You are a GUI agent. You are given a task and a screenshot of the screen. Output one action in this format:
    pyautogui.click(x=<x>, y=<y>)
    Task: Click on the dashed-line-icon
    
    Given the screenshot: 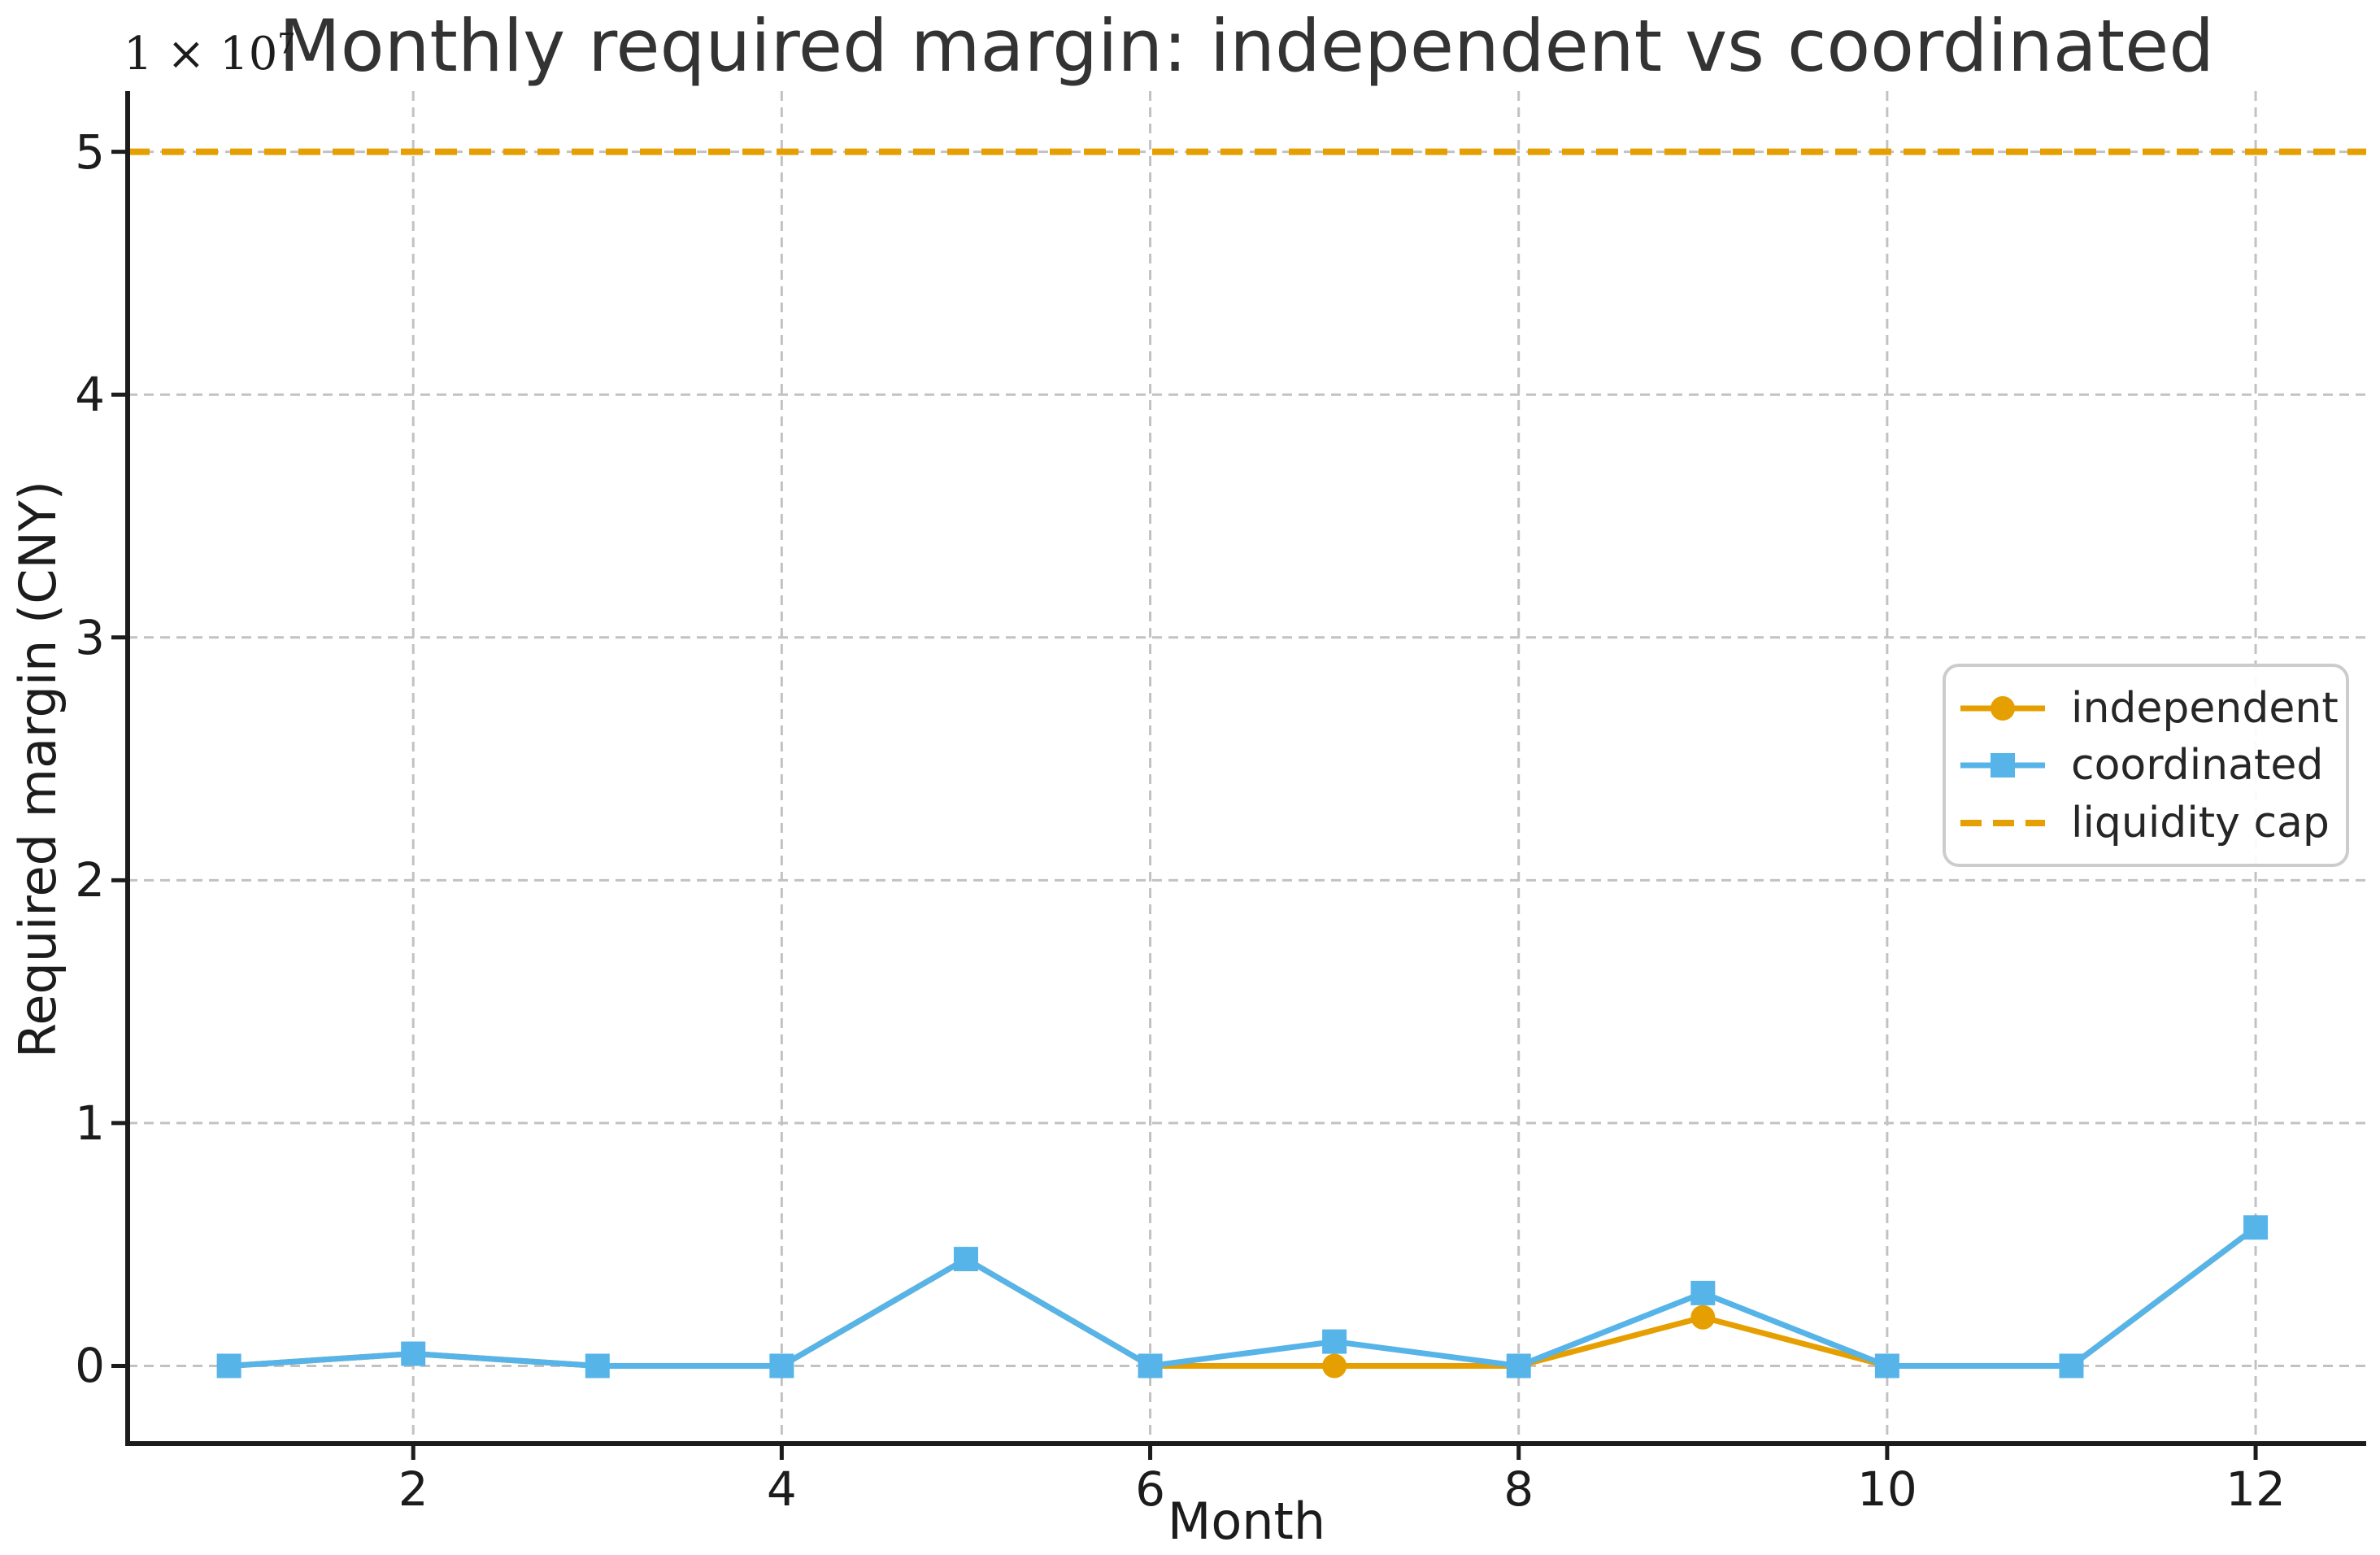 What is the action you would take?
    pyautogui.click(x=2003, y=822)
    